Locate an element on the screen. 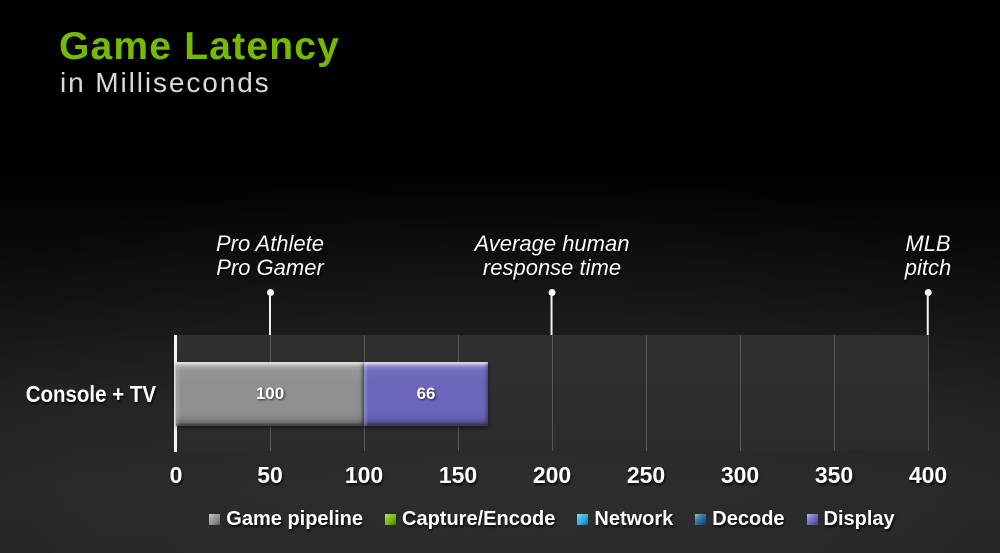 This screenshot has height=553, width=1000. annotation-average-human: Average human response time is located at coordinates (552, 283).